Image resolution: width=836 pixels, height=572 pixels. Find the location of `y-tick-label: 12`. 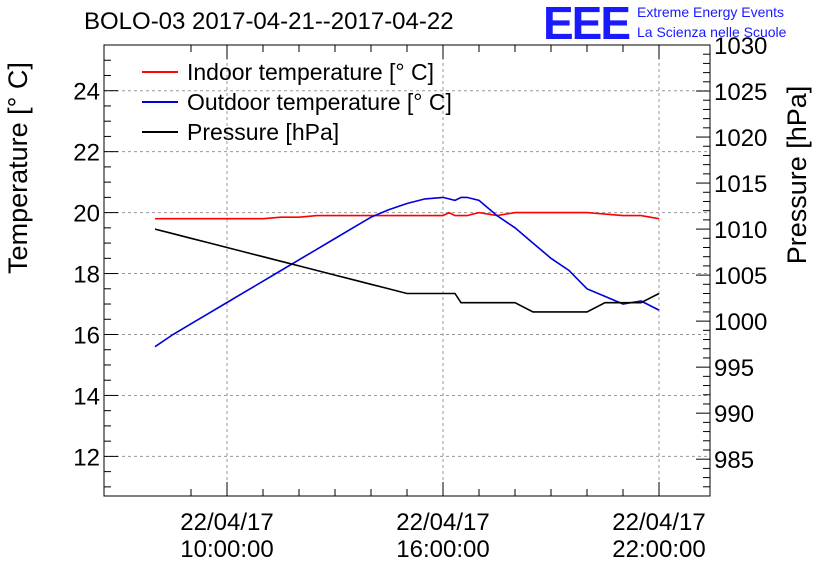

y-tick-label: 12 is located at coordinates (86, 457).